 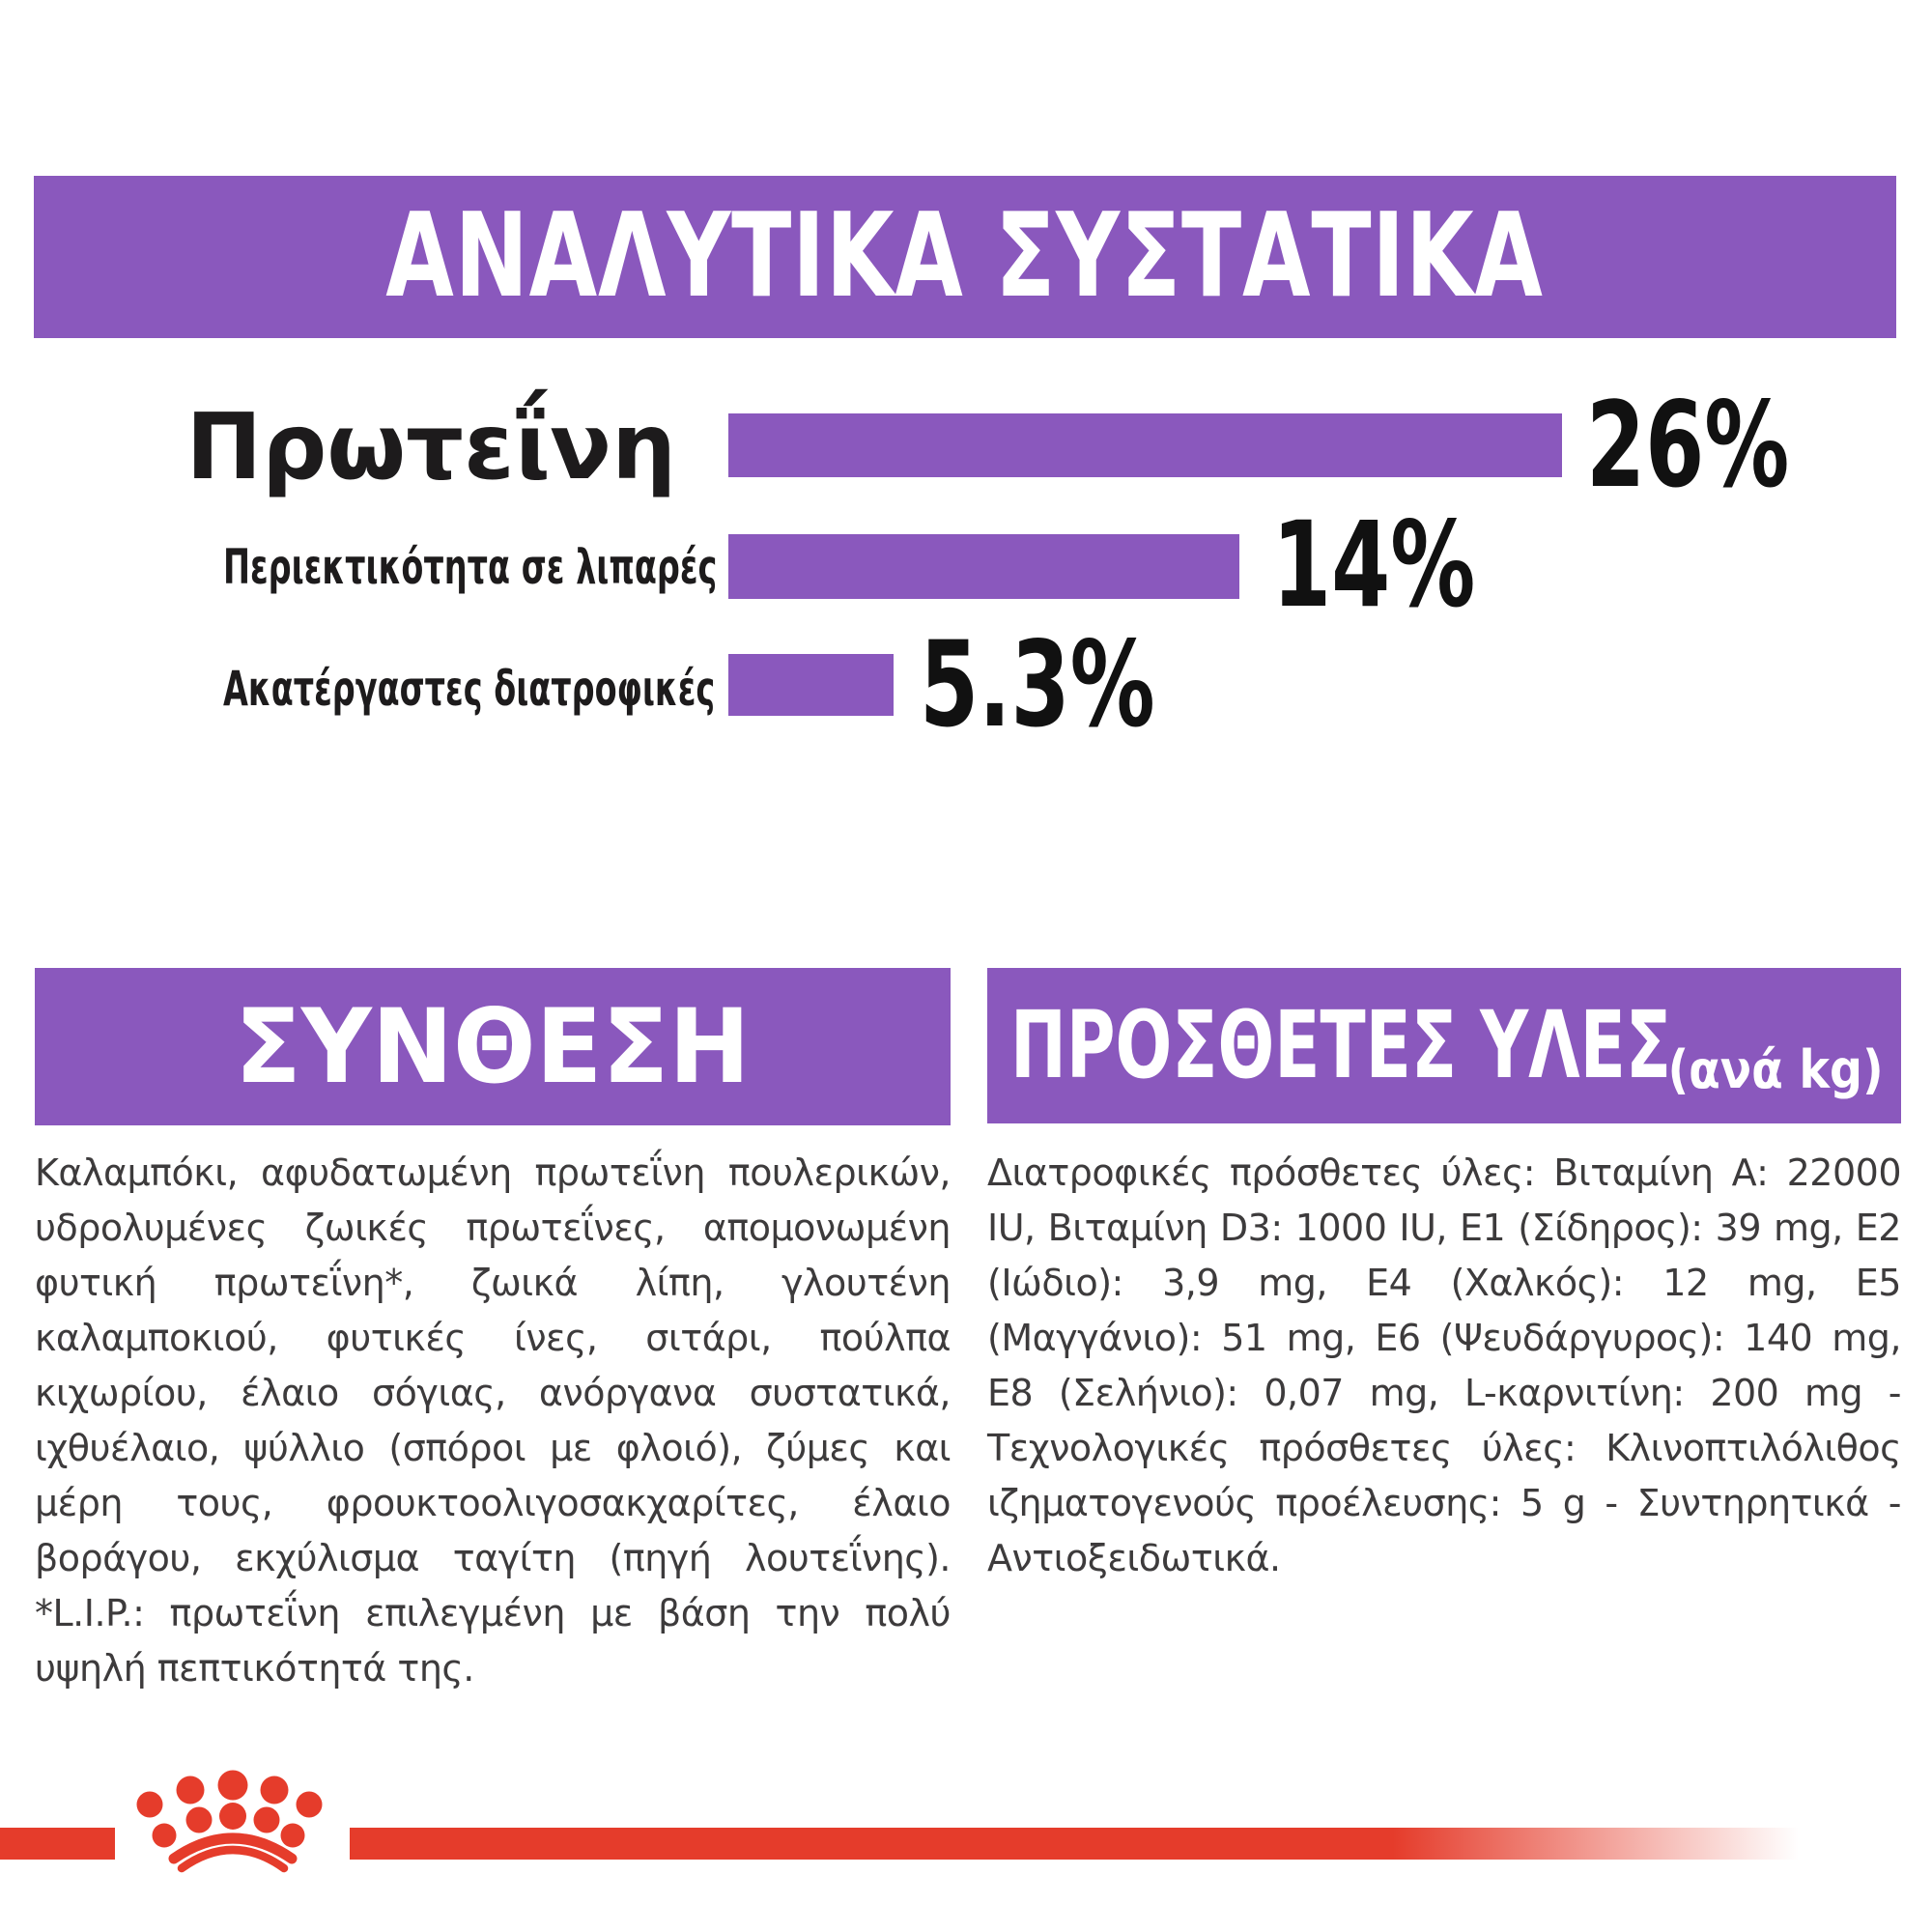 I want to click on bar-fat, so click(x=983, y=566).